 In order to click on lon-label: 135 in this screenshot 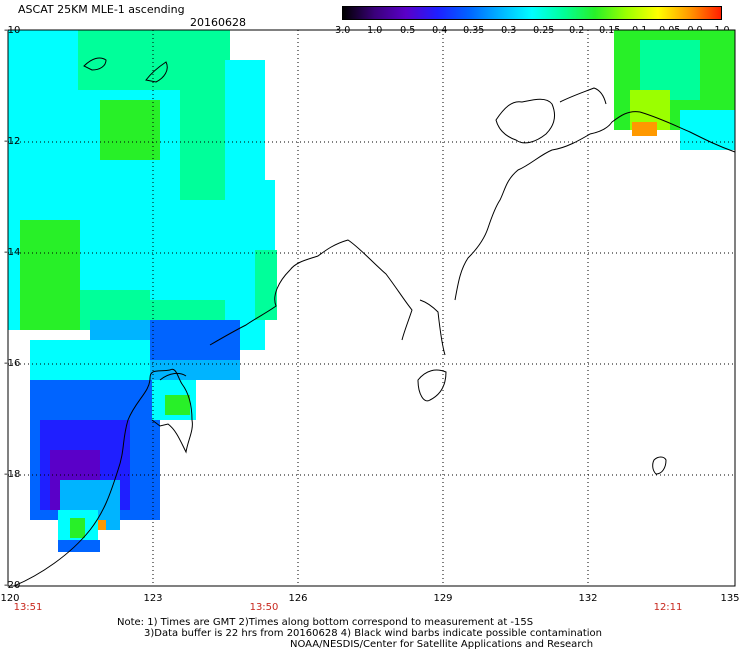, I will do `click(730, 598)`.